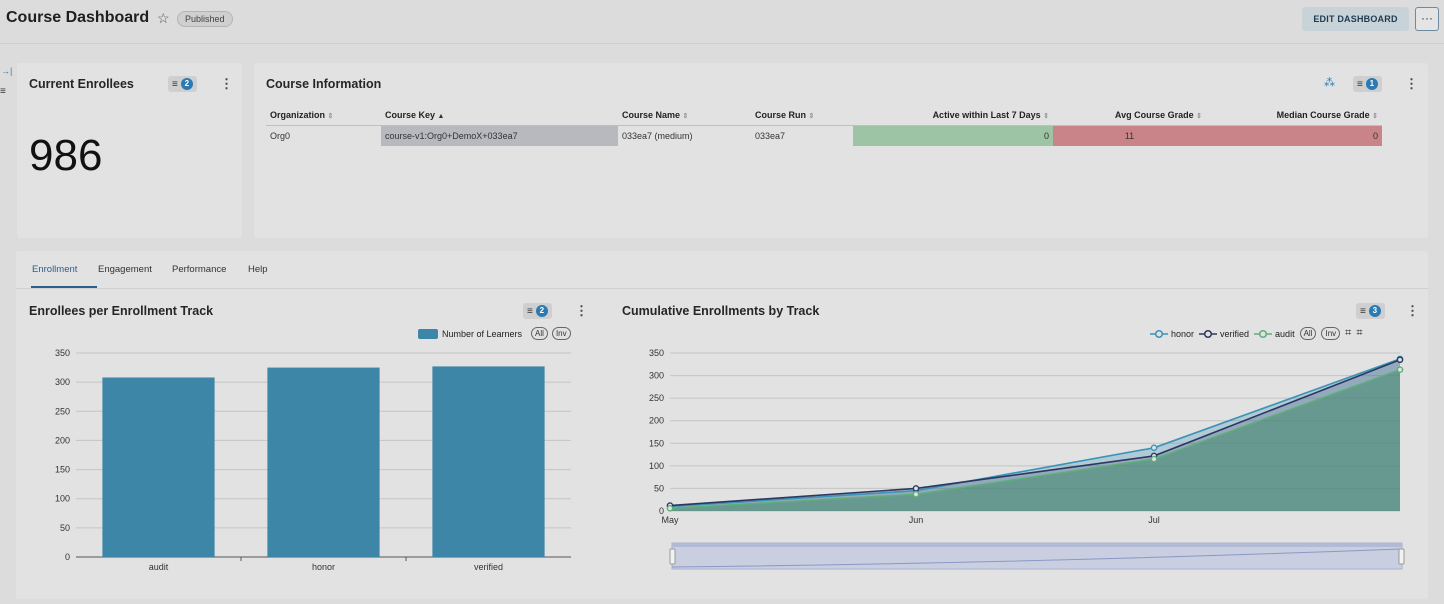 This screenshot has width=1444, height=604. I want to click on area-audit, so click(1035, 440).